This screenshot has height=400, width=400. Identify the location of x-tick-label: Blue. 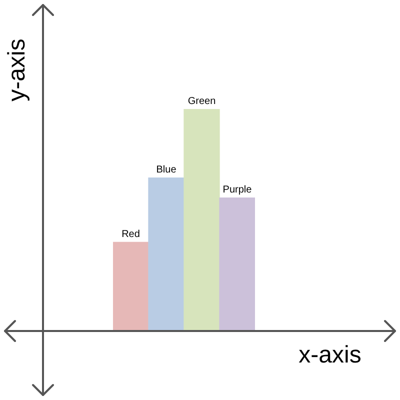
(166, 170).